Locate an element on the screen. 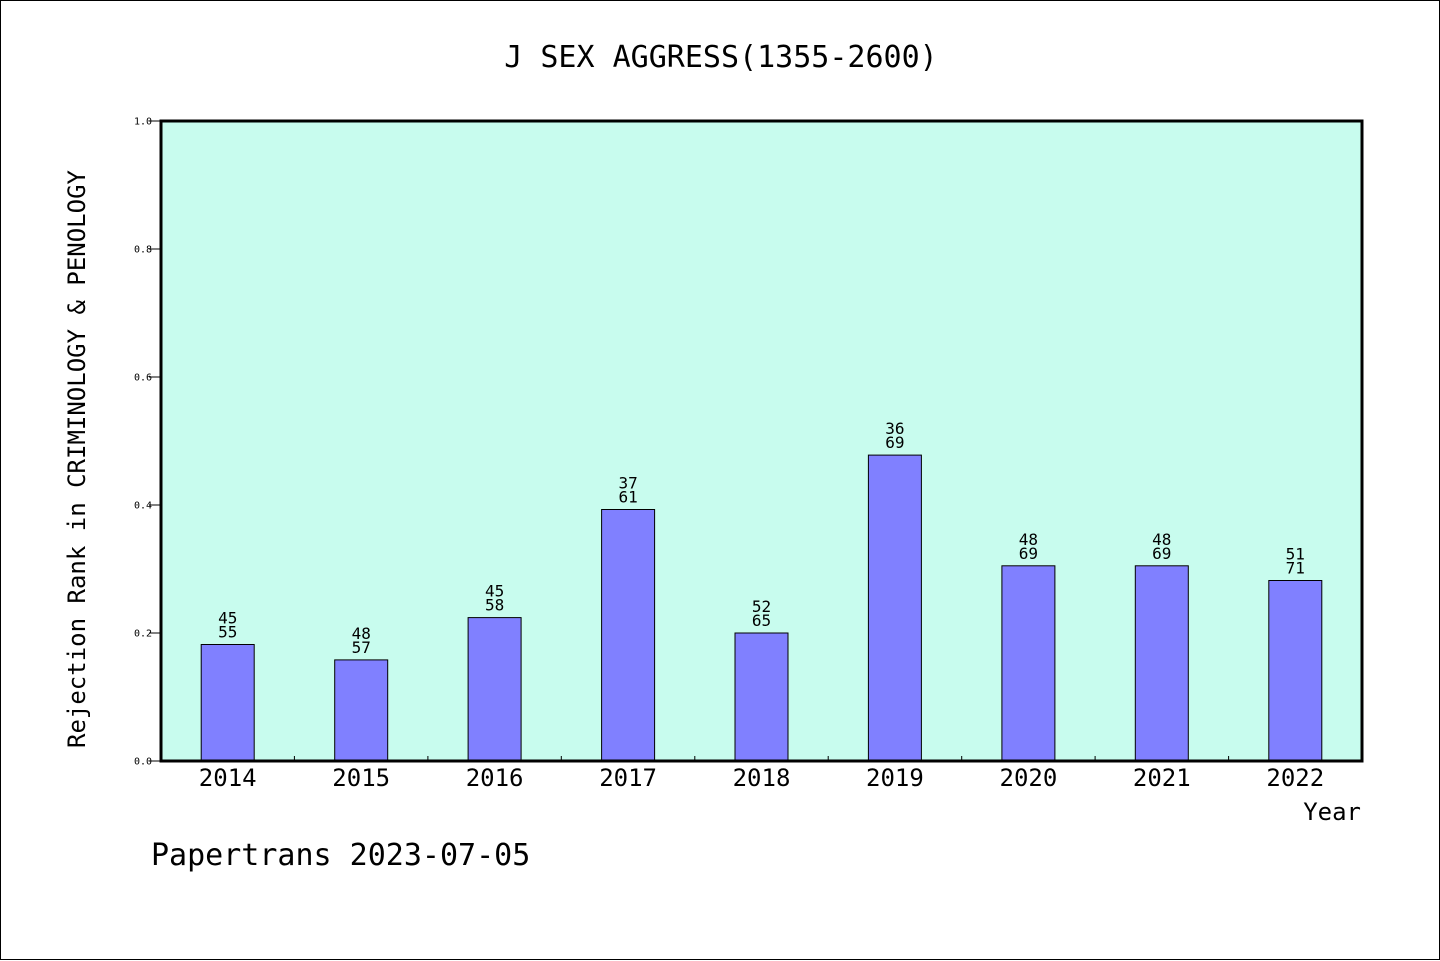  data-label-bottom-2015: 57 is located at coordinates (361, 647).